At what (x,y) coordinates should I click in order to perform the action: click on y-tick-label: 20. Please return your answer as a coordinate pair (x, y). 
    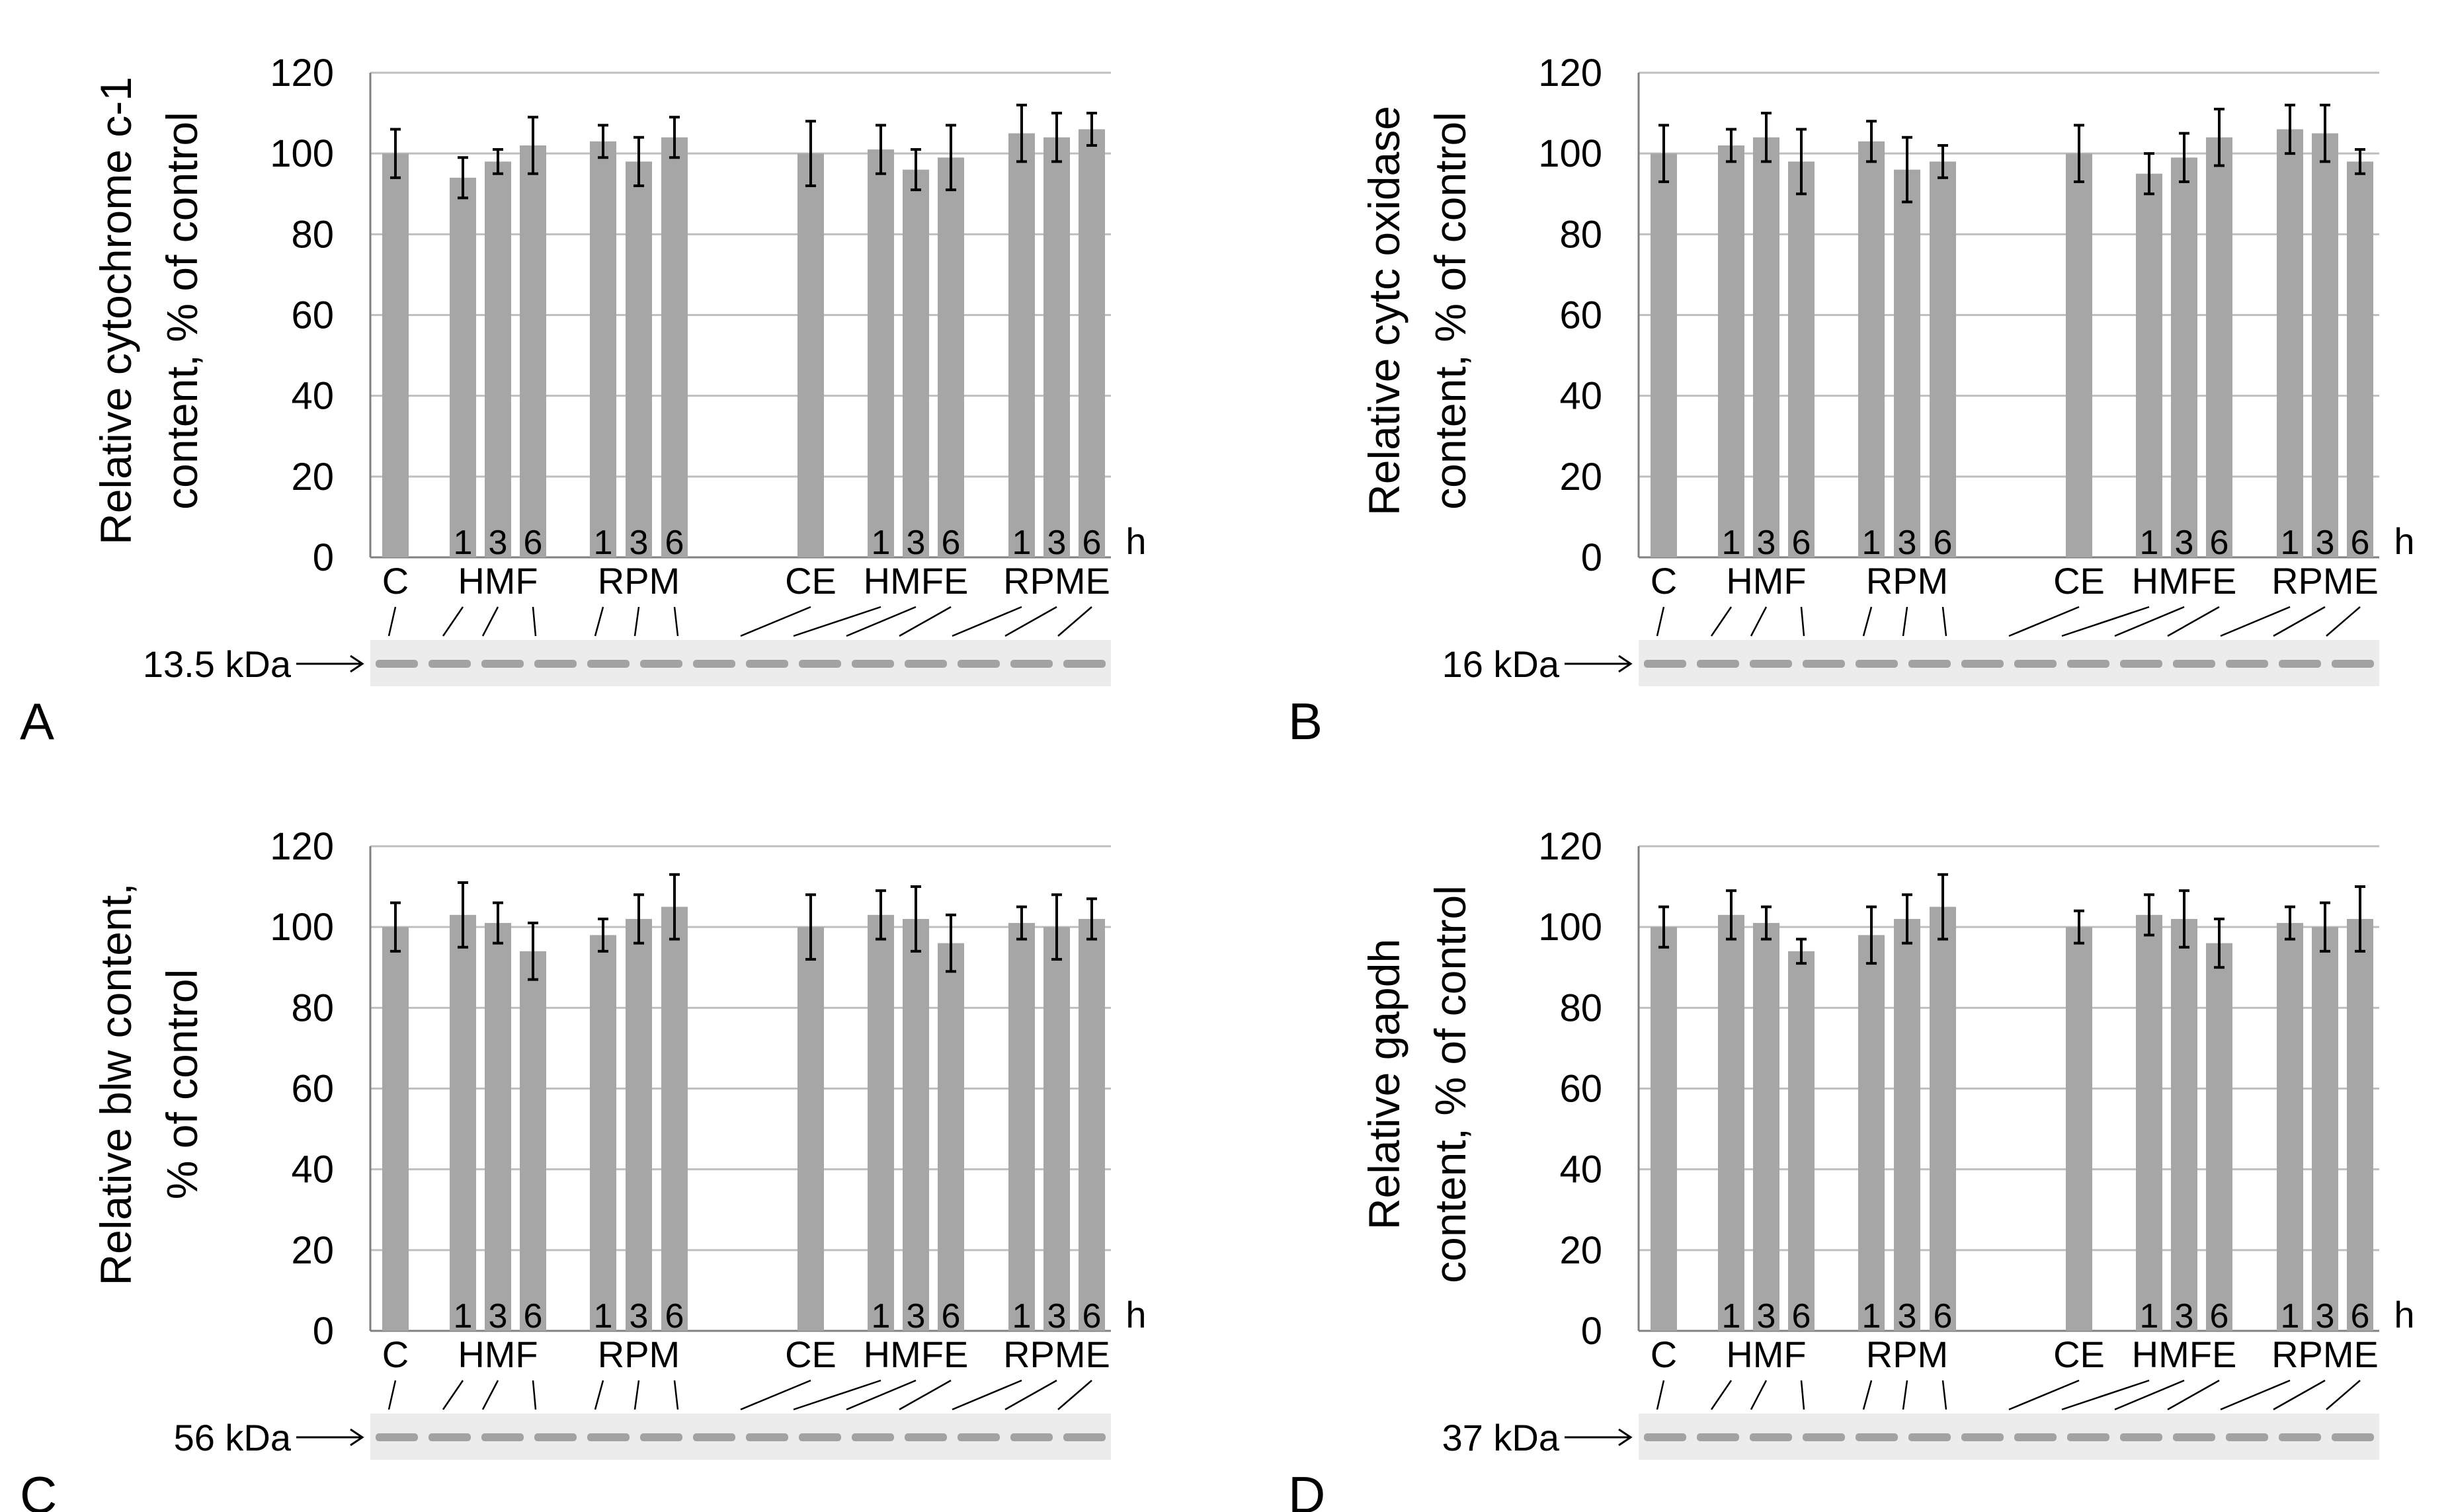
    Looking at the image, I should click on (1580, 477).